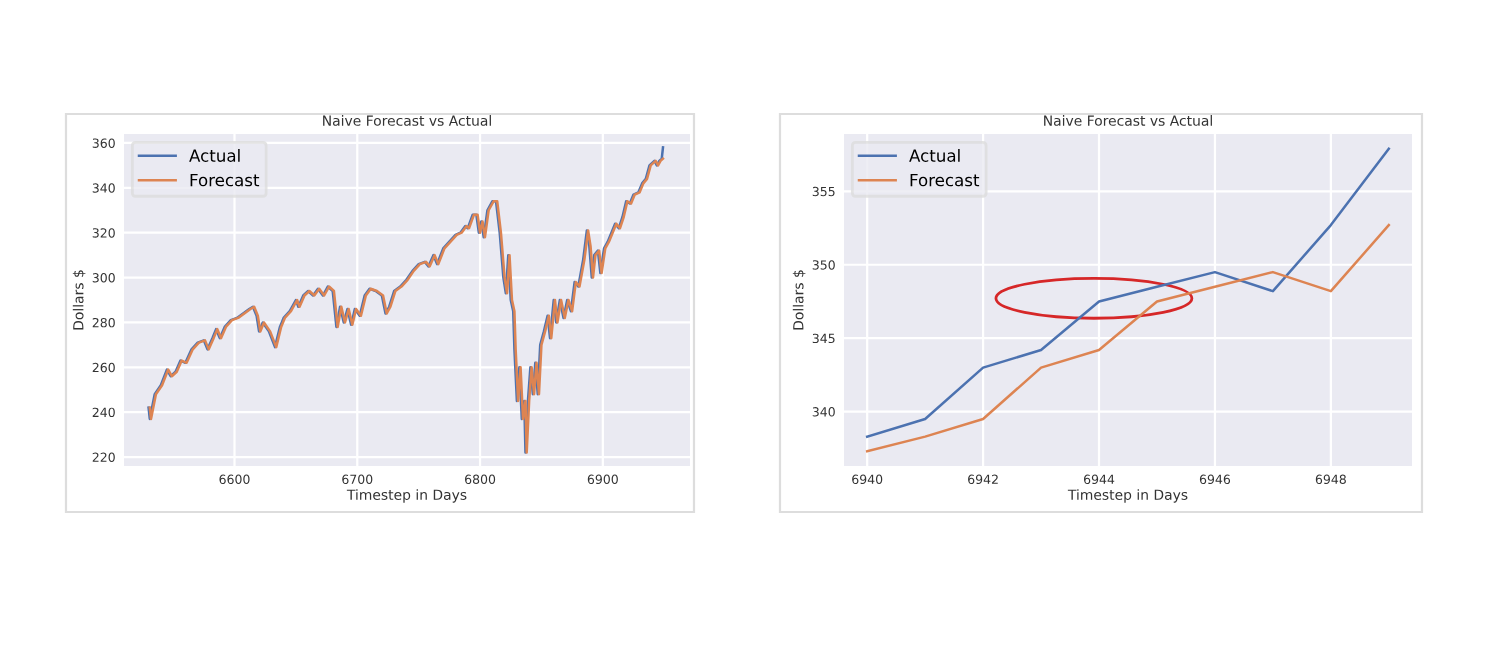 The width and height of the screenshot is (1494, 668). What do you see at coordinates (1128, 338) in the screenshot?
I see `line-series` at bounding box center [1128, 338].